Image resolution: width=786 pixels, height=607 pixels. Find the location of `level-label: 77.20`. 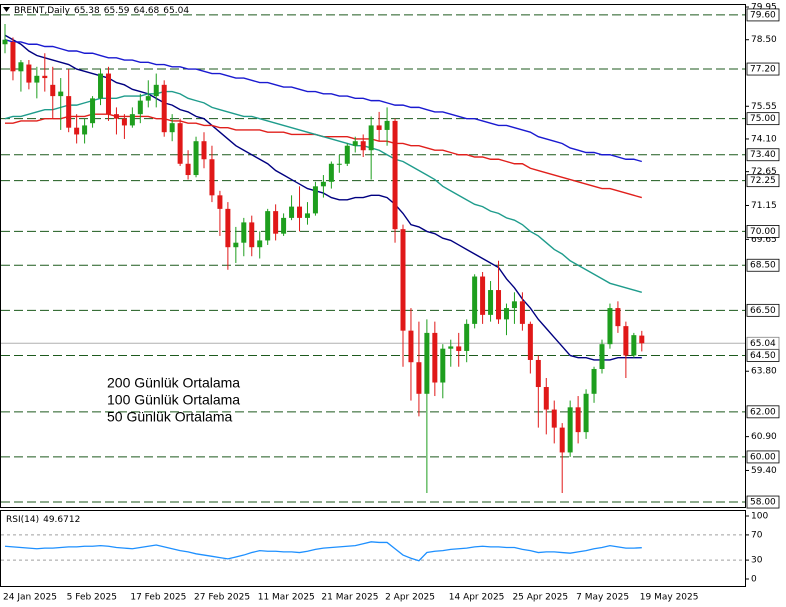

level-label: 77.20 is located at coordinates (763, 70).